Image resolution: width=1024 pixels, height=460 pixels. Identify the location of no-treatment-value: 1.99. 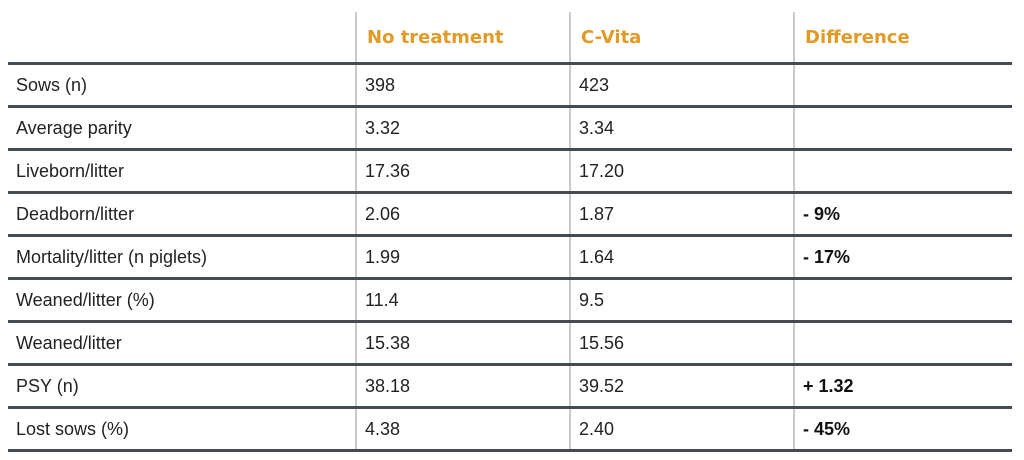
(462, 257).